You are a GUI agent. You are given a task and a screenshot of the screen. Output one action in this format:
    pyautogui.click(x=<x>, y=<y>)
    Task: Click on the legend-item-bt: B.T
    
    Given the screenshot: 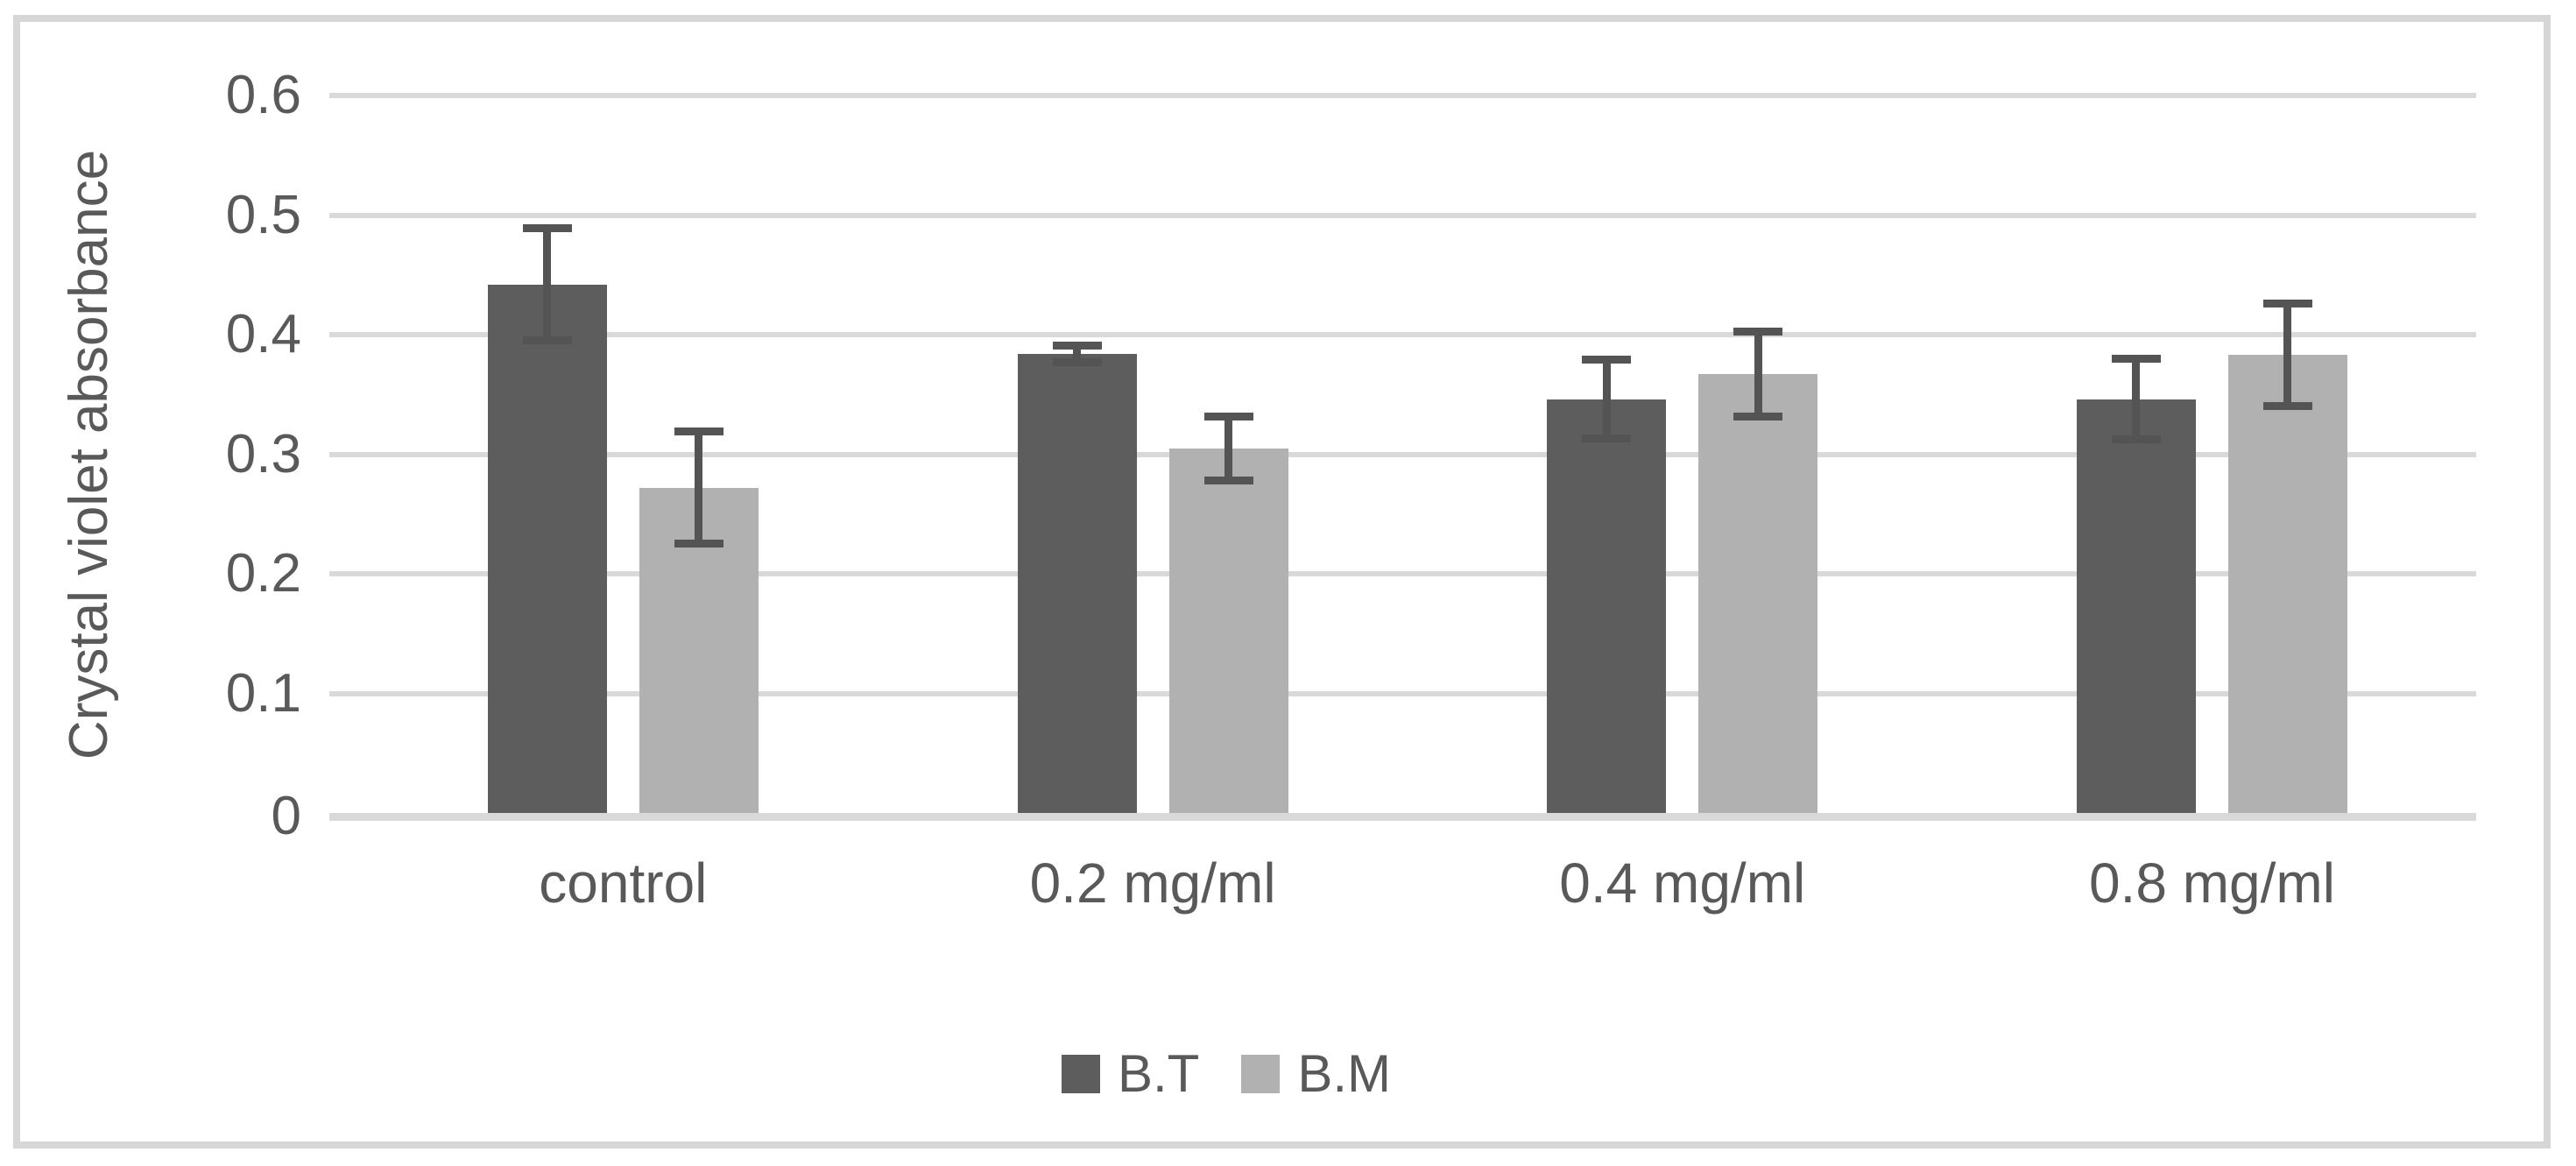 What is the action you would take?
    pyautogui.click(x=1130, y=1073)
    